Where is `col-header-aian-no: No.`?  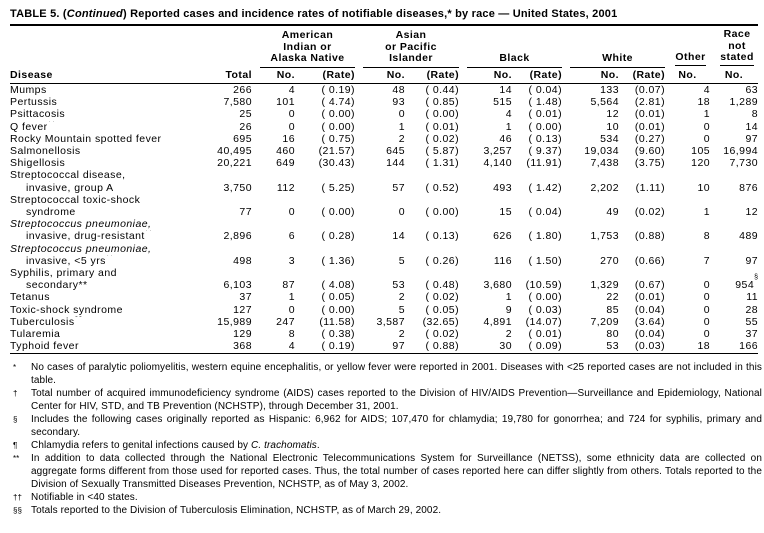 col-header-aian-no: No. is located at coordinates (273, 75).